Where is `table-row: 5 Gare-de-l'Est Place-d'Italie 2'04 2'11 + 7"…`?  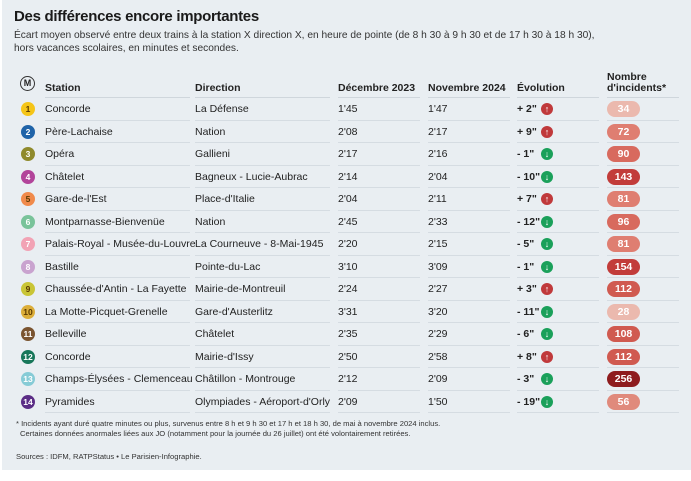 table-row: 5 Gare-de-l'Est Place-d'Italie 2'04 2'11 + 7"… is located at coordinates (345, 199).